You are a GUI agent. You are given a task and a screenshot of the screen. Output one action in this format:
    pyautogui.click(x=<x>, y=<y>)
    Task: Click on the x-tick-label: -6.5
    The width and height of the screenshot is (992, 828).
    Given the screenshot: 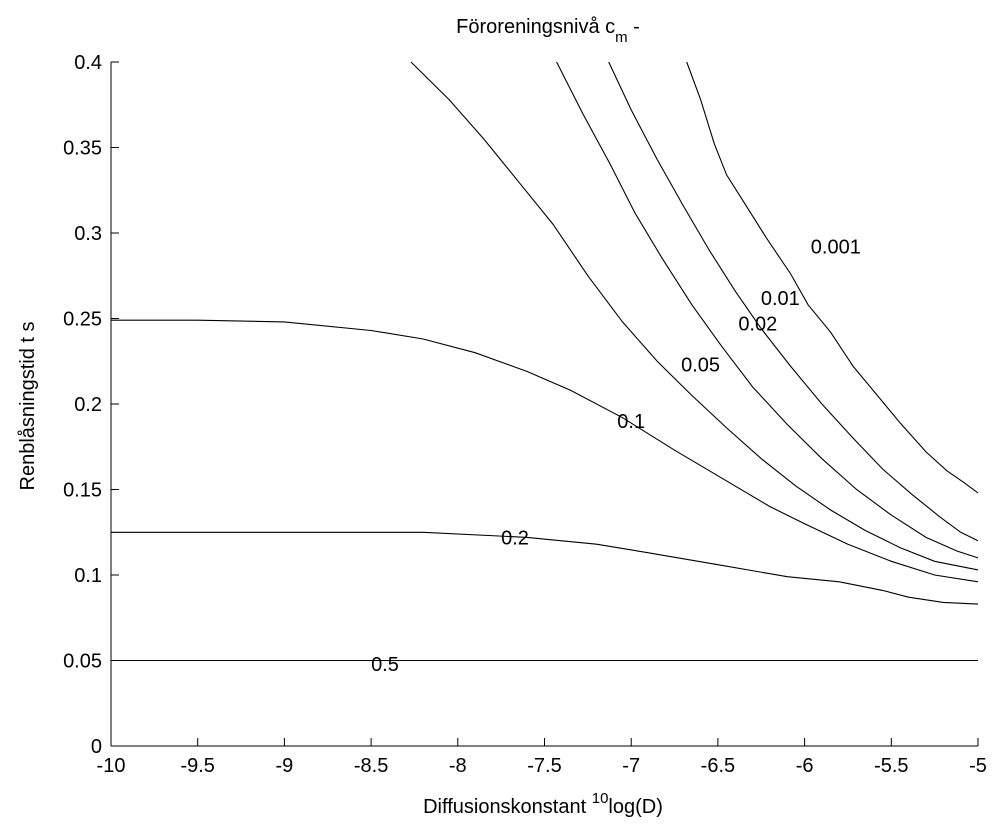 What is the action you would take?
    pyautogui.click(x=718, y=766)
    